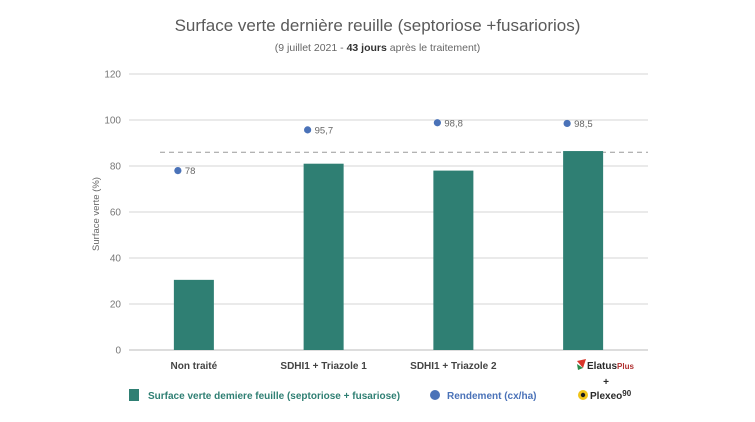  I want to click on y-axis-label: Surface verte (%), so click(96, 214).